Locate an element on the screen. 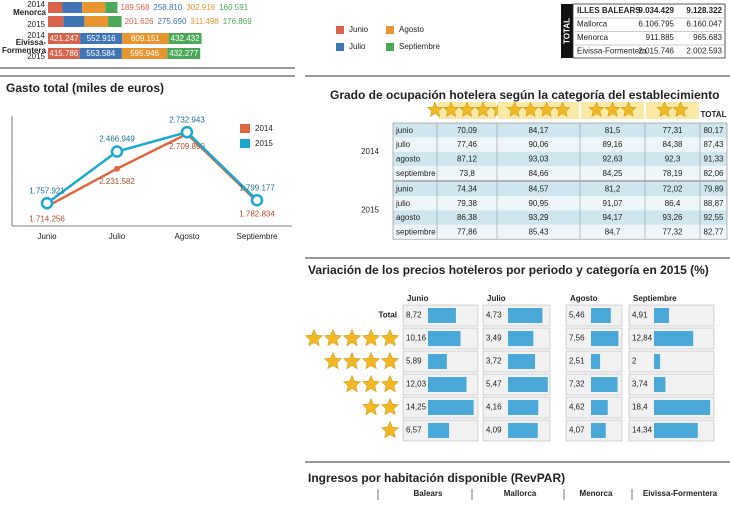 The image size is (730, 505). legend-label: 2014 is located at coordinates (264, 128).